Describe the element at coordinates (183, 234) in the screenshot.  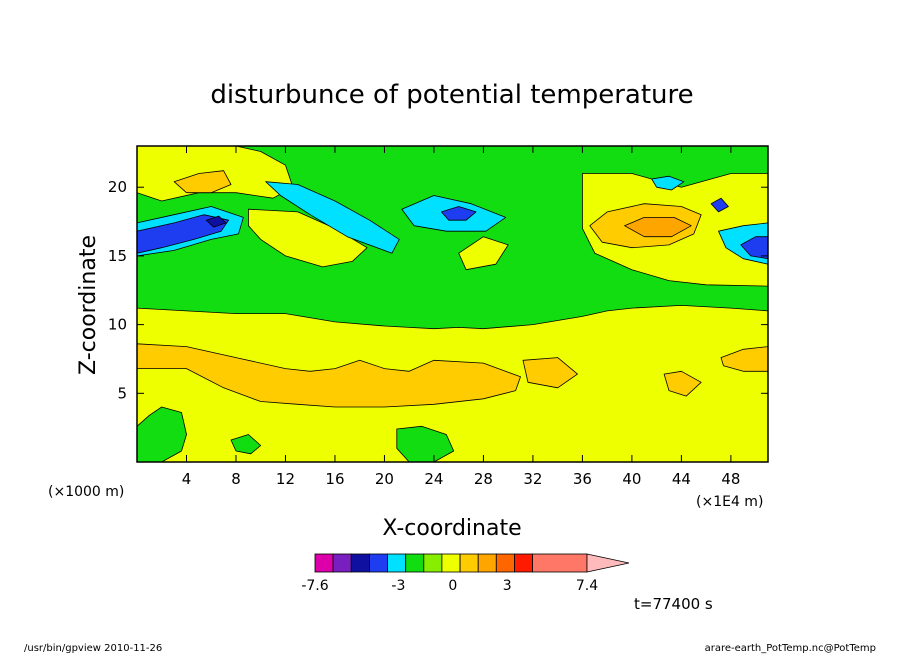
I see `contour-region-blue-left` at that location.